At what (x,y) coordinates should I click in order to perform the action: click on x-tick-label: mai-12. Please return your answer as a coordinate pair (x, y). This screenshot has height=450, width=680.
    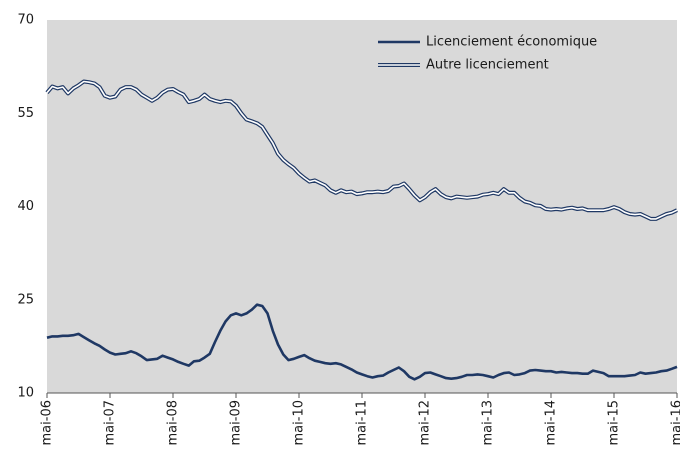
    Looking at the image, I should click on (425, 422).